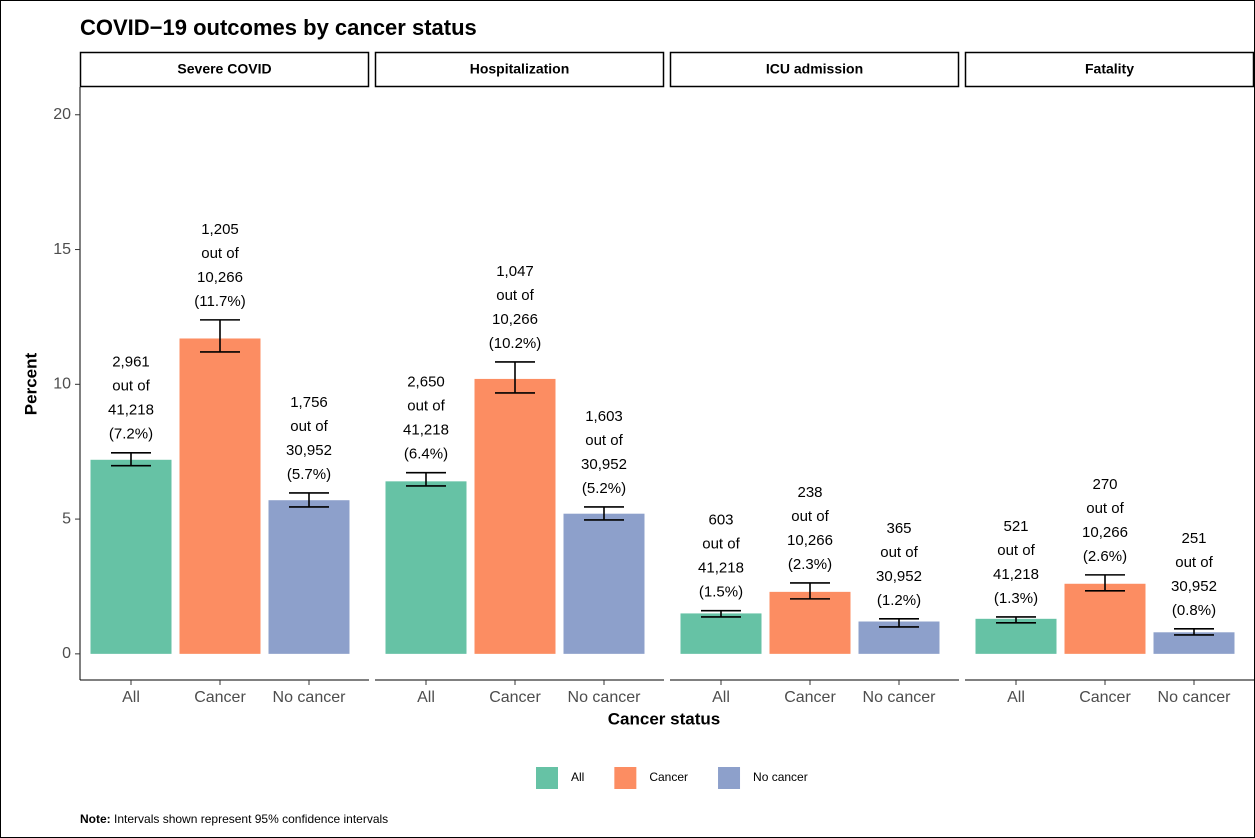  Describe the element at coordinates (66, 653) in the screenshot. I see `y-tick-label: 0` at that location.